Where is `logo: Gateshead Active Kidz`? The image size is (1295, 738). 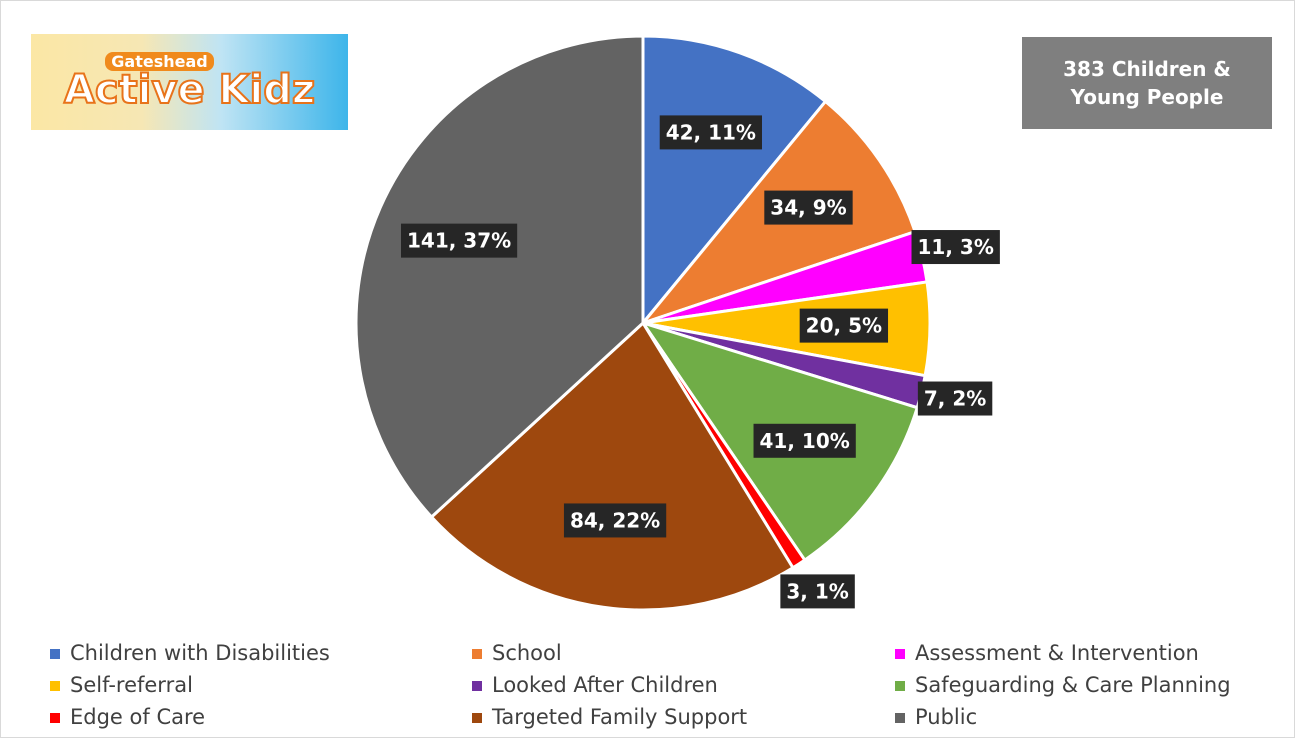
logo: Gateshead Active Kidz is located at coordinates (189, 82).